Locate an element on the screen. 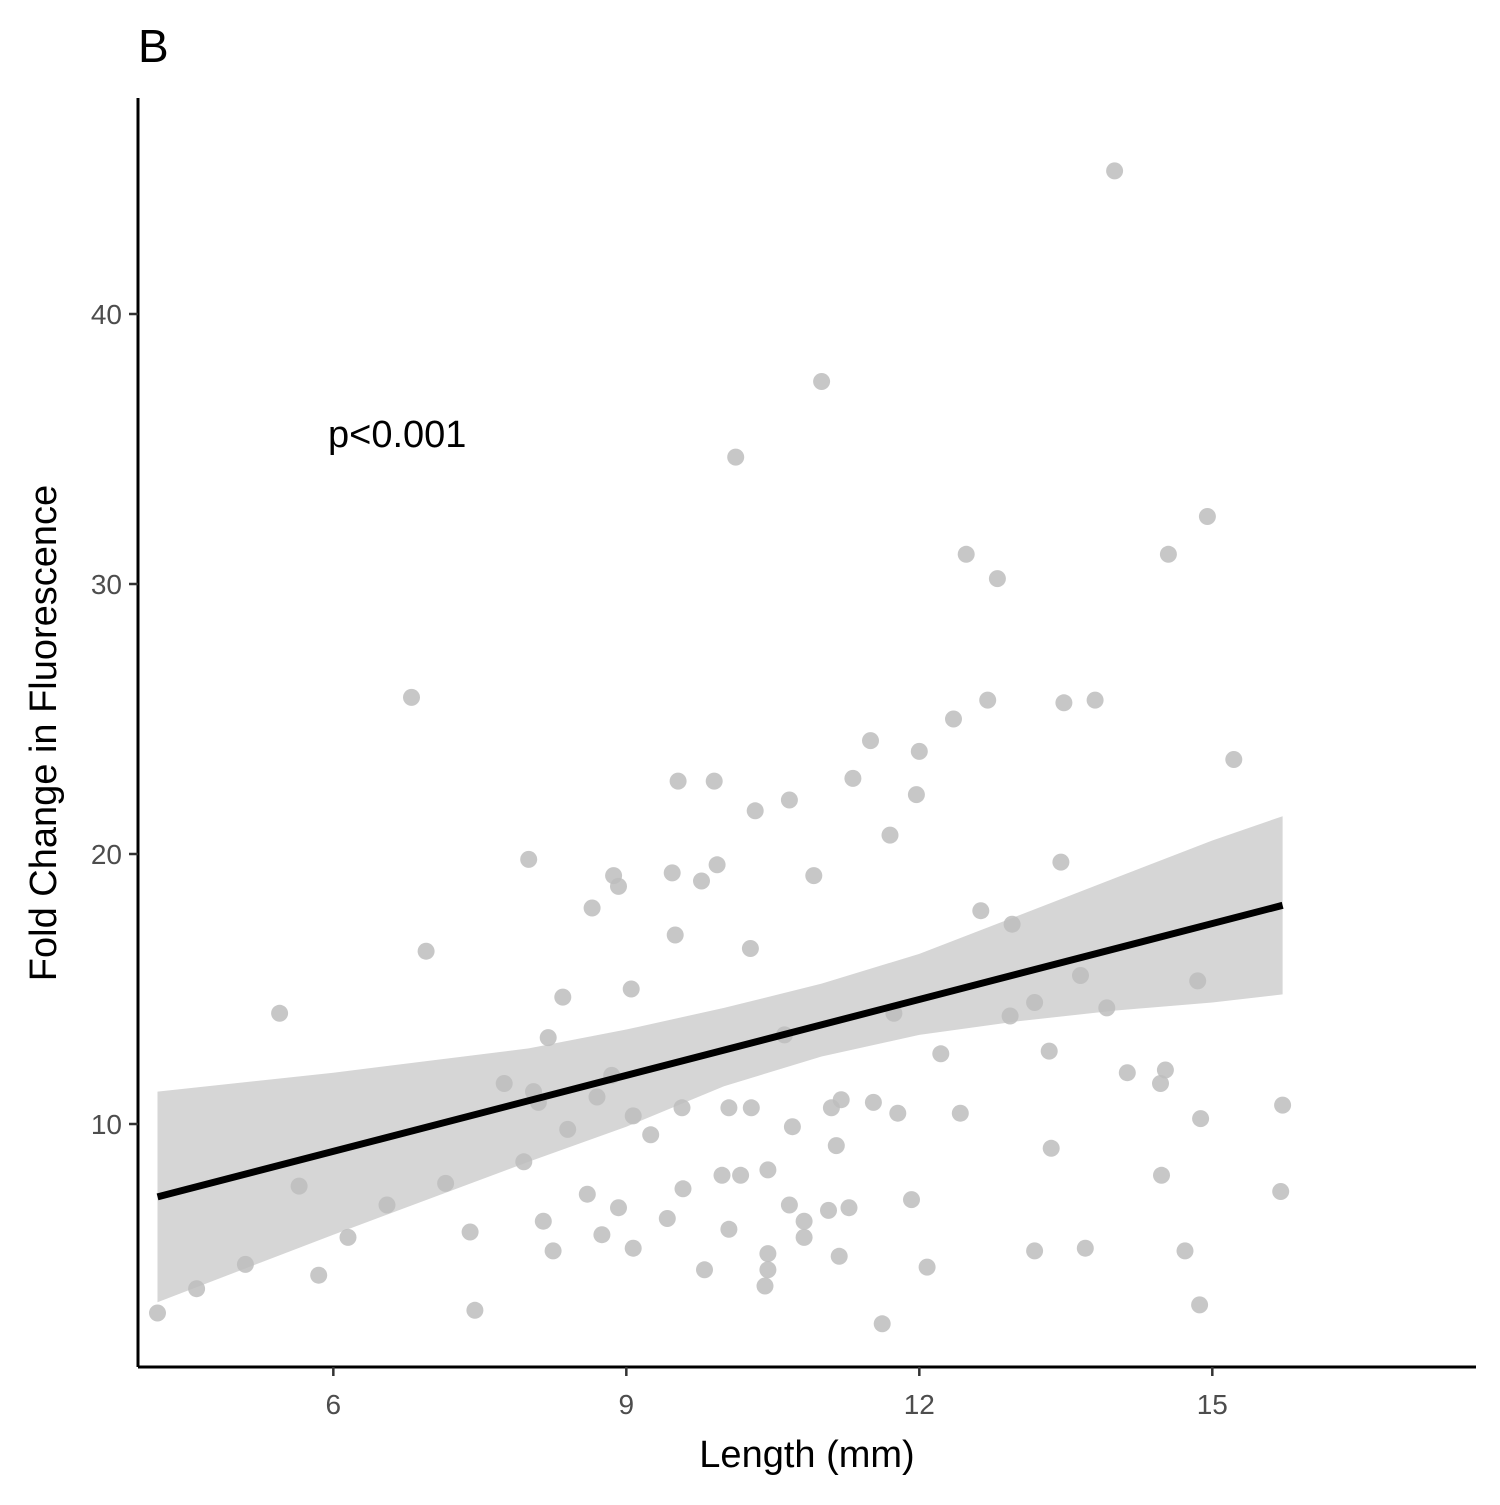 This screenshot has height=1505, width=1500. y-axis-ticks: 10 20 30 40 is located at coordinates (114, 719).